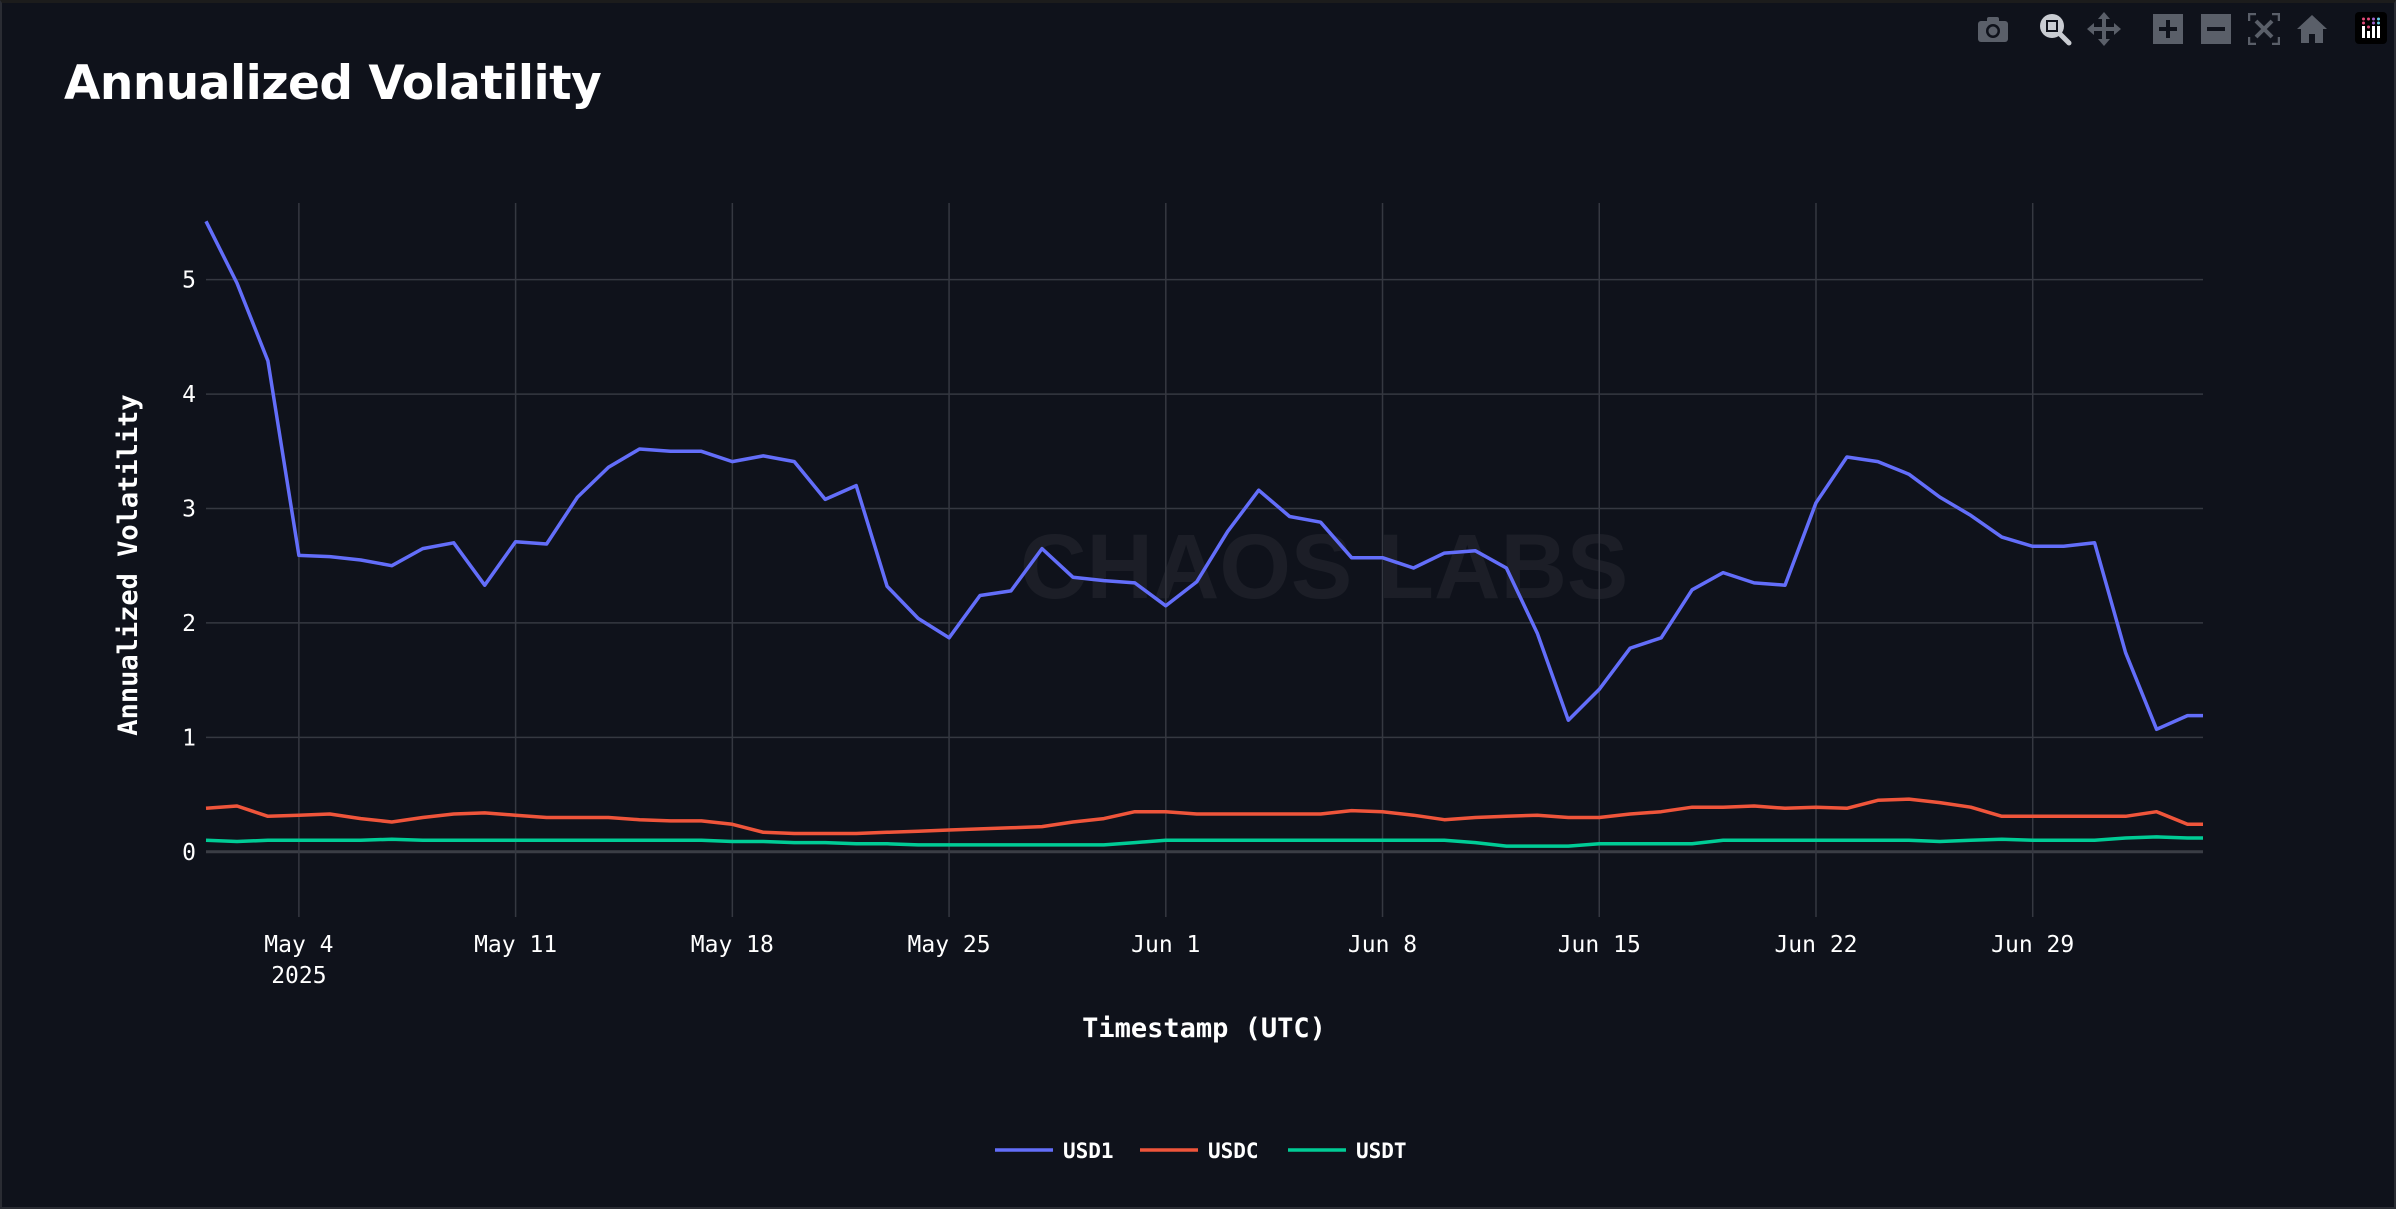 This screenshot has height=1209, width=2396. Describe the element at coordinates (1599, 945) in the screenshot. I see `x-tick-label: Jun 15` at that location.